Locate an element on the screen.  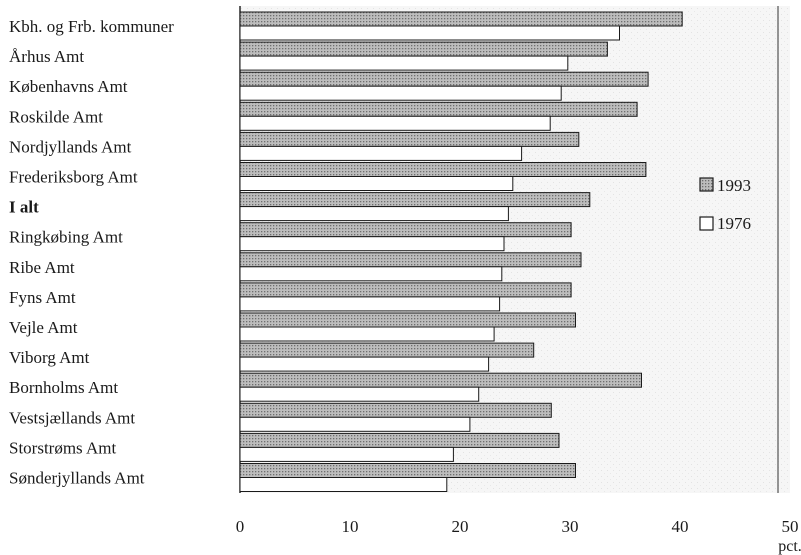
bar-1976-rhus-amt is located at coordinates (404, 63).